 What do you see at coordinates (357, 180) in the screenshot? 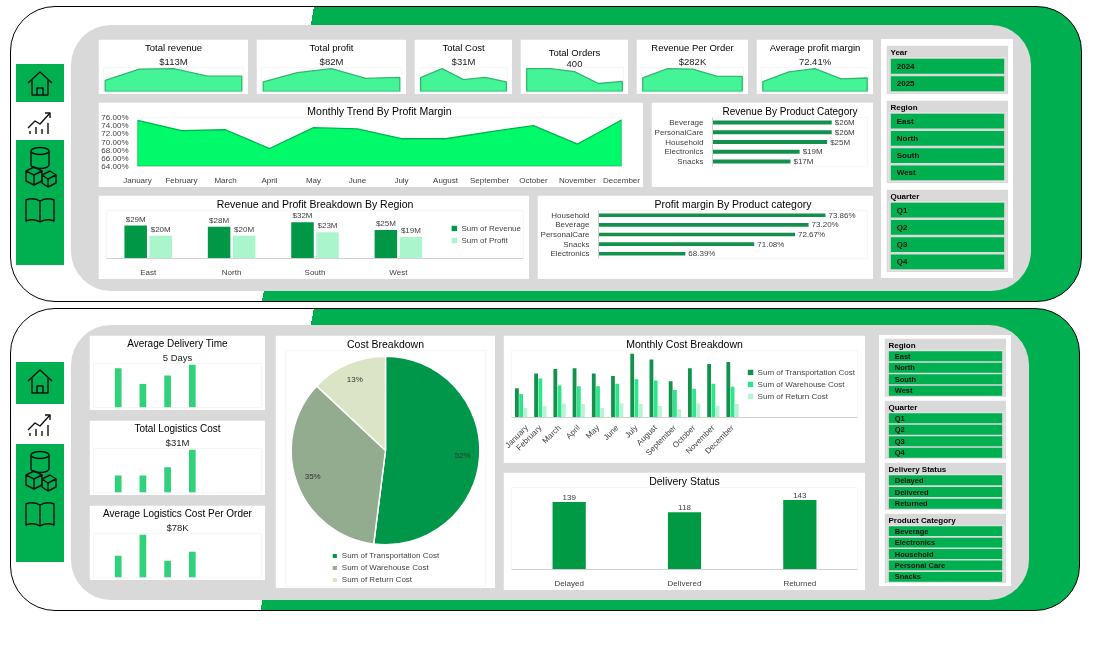
I see `x-tick-label: June` at bounding box center [357, 180].